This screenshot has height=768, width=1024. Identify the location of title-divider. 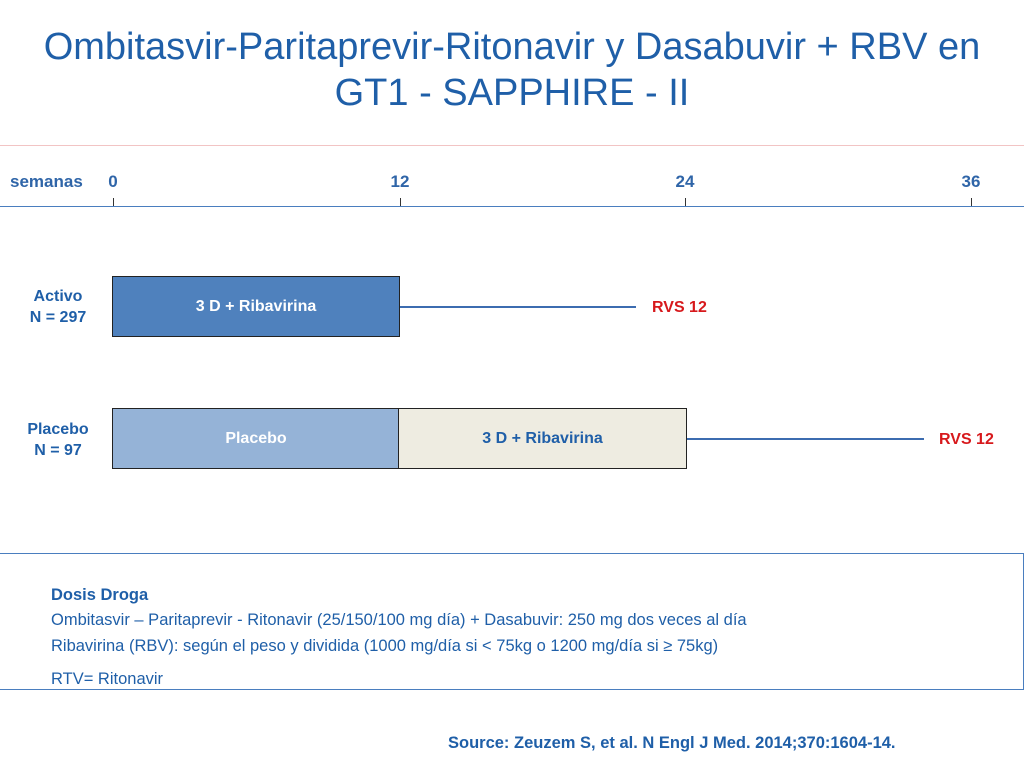
(512, 145).